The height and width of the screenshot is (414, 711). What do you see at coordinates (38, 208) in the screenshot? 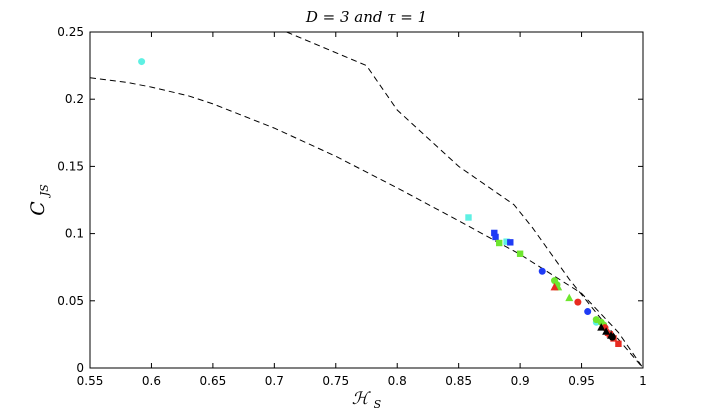
I see `y-axis-label-main: C` at bounding box center [38, 208].